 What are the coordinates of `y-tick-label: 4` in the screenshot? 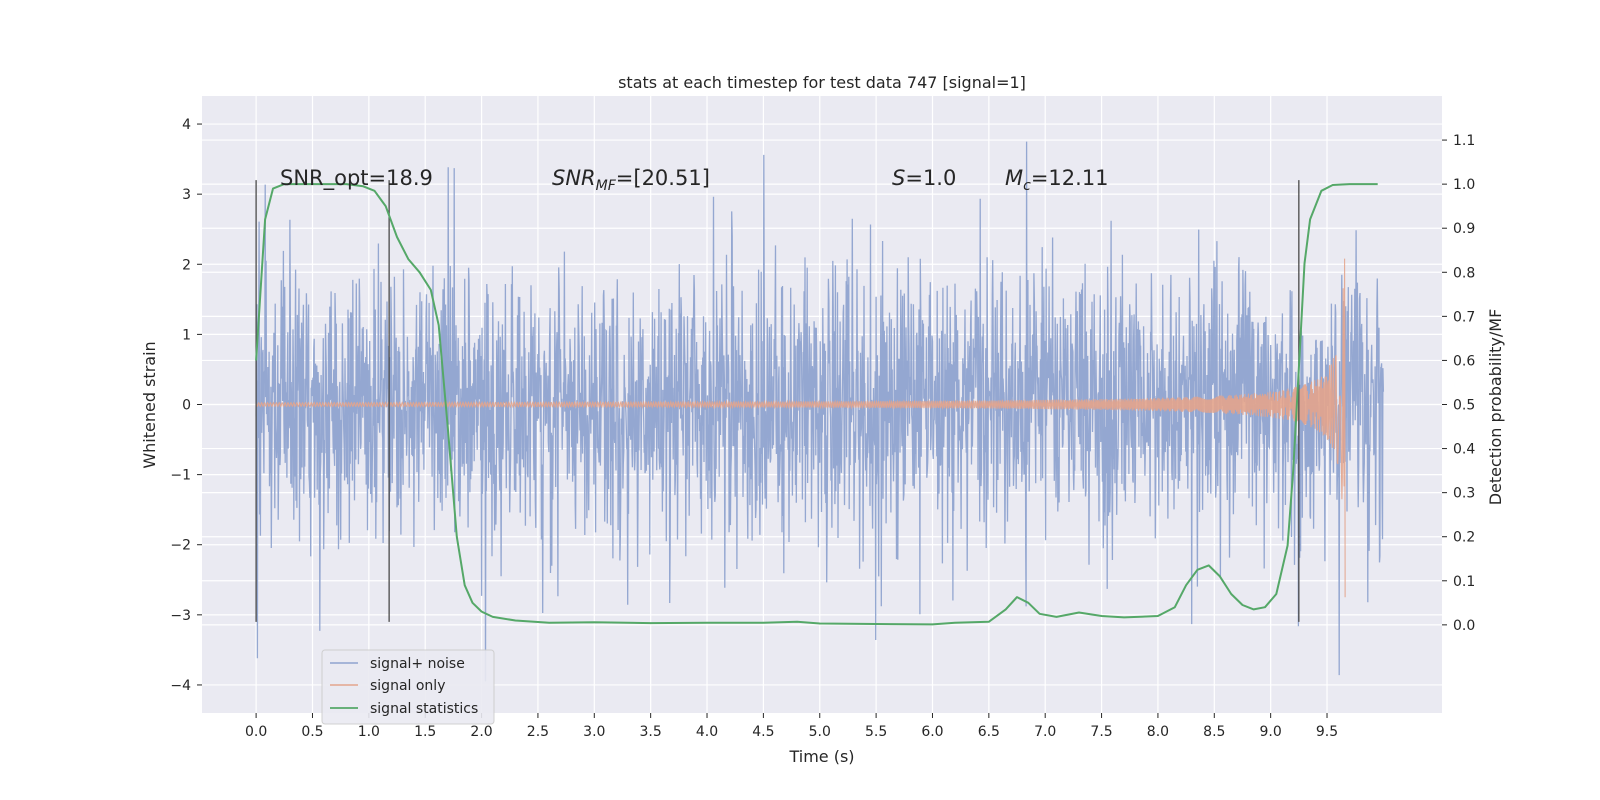 It's located at (186, 125).